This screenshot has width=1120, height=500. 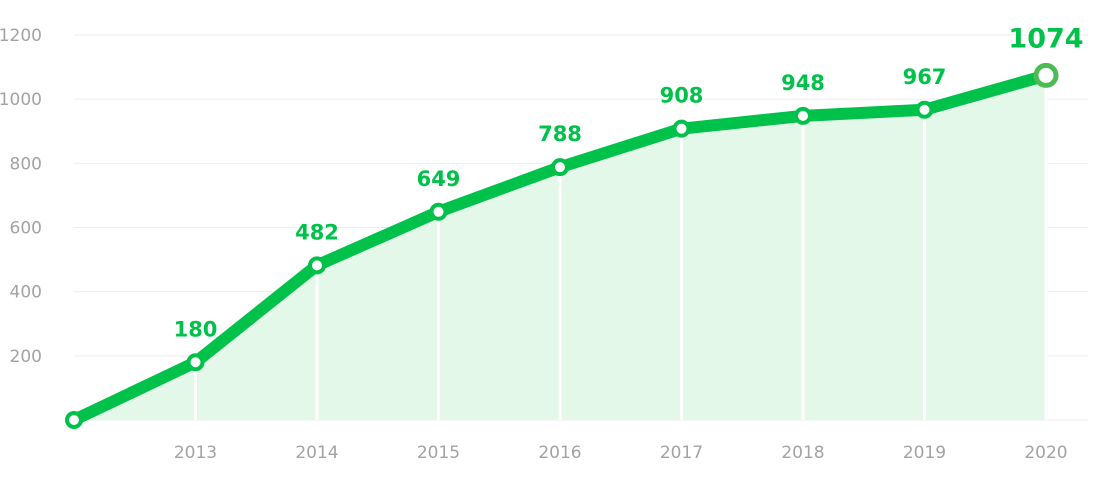 I want to click on data-label: 482, so click(x=317, y=232).